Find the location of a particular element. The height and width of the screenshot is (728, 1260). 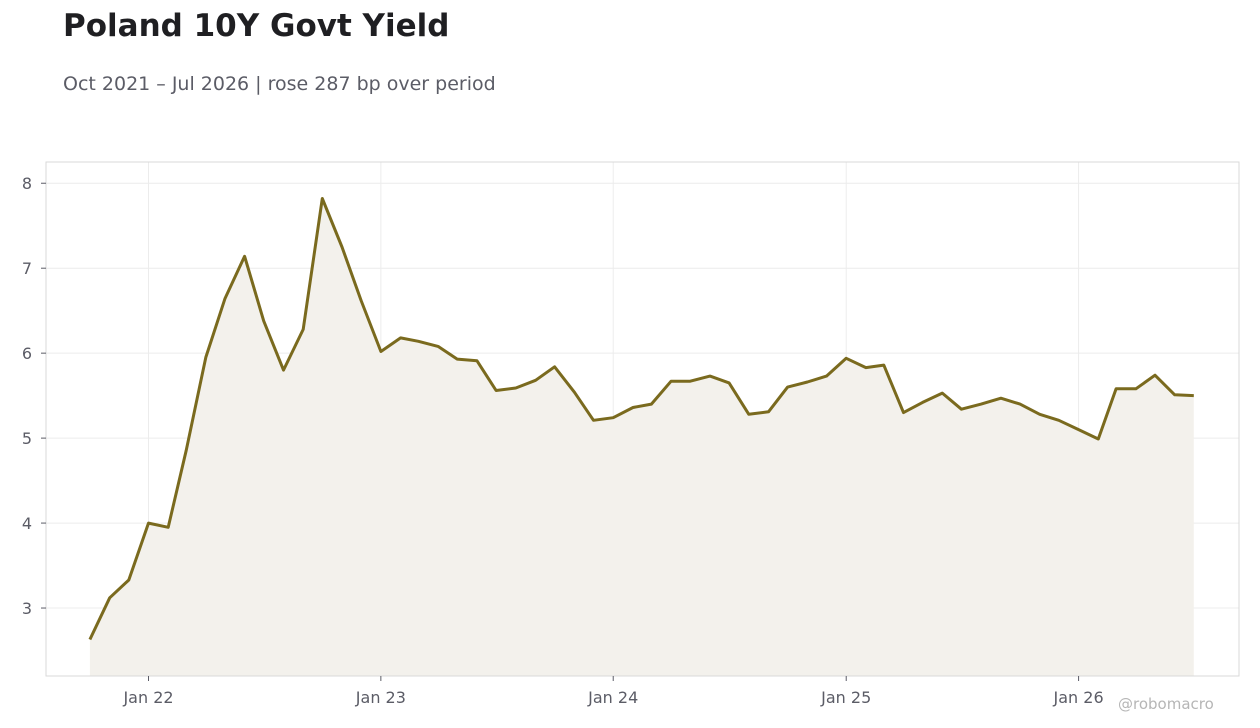

y-tick-label: 6 is located at coordinates (27, 353).